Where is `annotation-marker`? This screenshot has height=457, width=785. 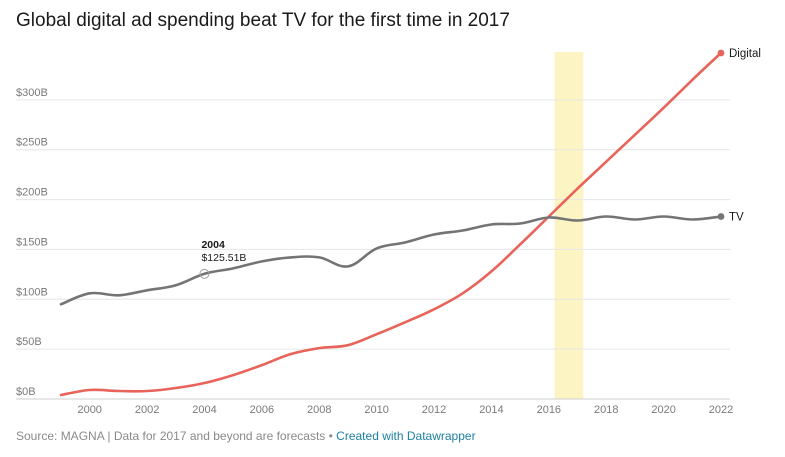
annotation-marker is located at coordinates (204, 273).